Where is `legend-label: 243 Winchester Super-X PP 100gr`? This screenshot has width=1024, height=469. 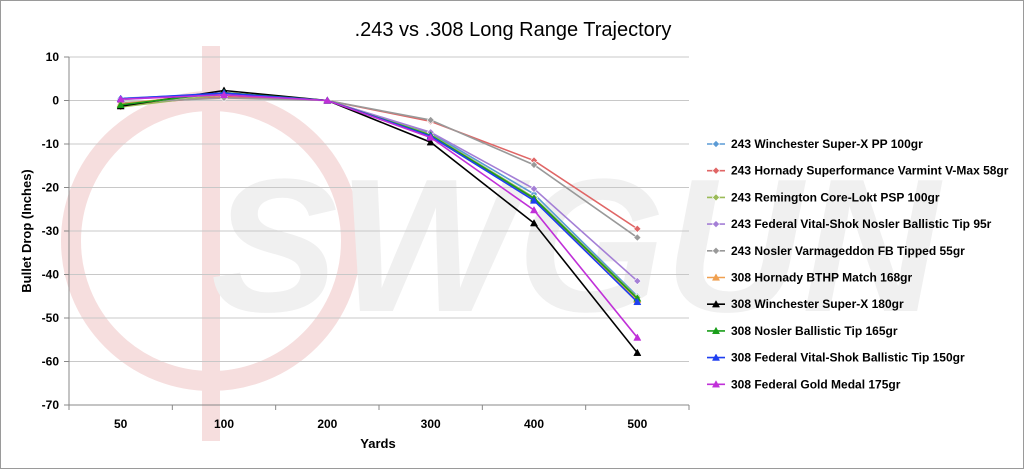 legend-label: 243 Winchester Super-X PP 100gr is located at coordinates (827, 144).